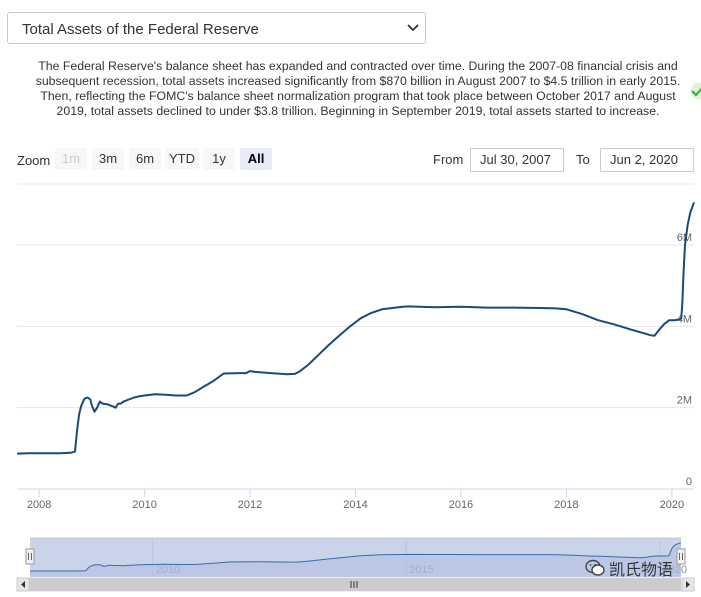 Image resolution: width=701 pixels, height=597 pixels. I want to click on zoom-3m-button: 3m, so click(108, 159).